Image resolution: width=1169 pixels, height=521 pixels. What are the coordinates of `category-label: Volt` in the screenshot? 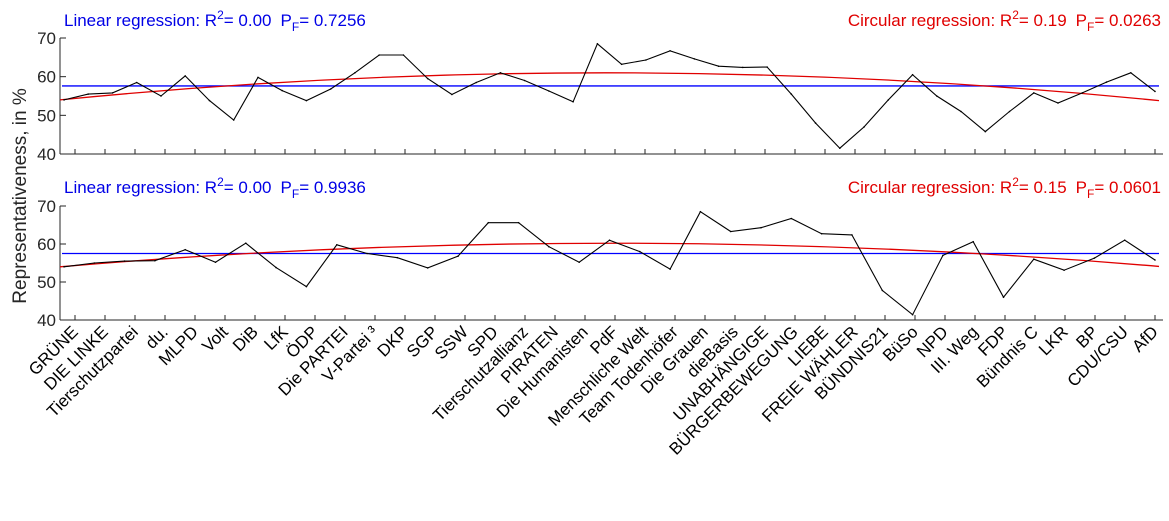 It's located at (215, 339).